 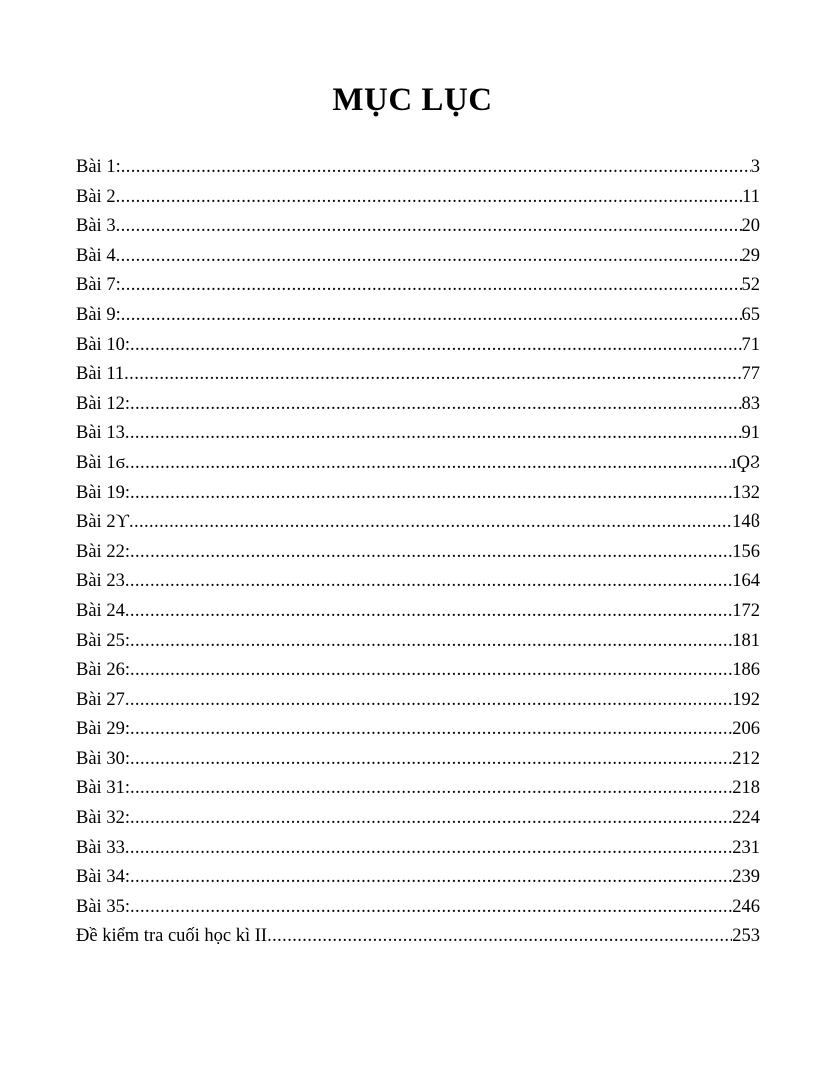 I want to click on toc-entry: Bài 19: 132, so click(x=418, y=494).